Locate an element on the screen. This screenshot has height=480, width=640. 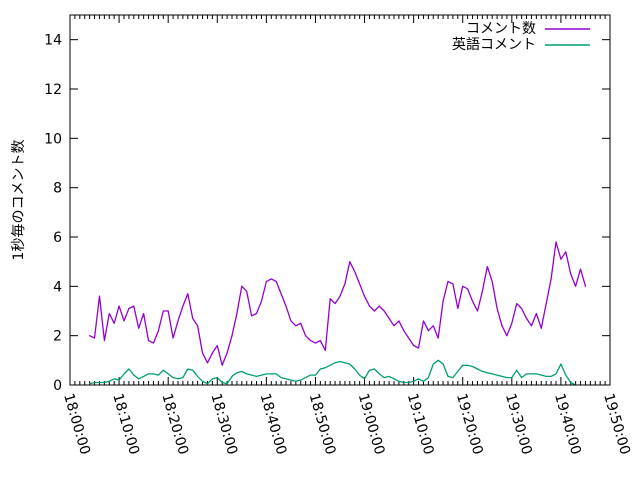
legend-item-comments: コメント数 is located at coordinates (494, 29).